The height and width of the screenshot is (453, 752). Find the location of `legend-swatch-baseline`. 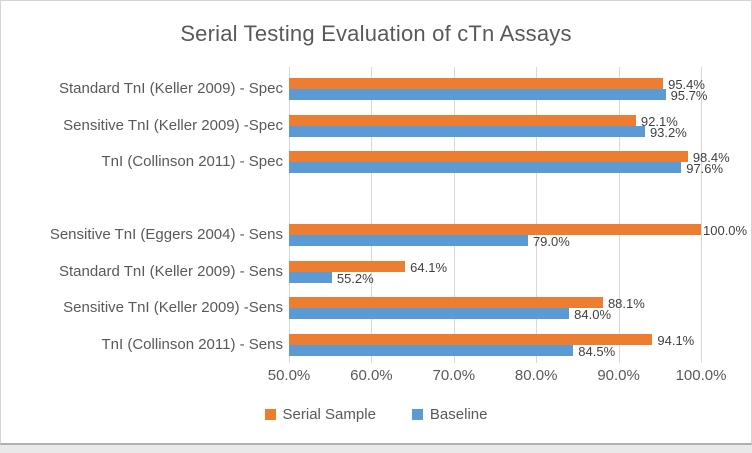

legend-swatch-baseline is located at coordinates (417, 414).